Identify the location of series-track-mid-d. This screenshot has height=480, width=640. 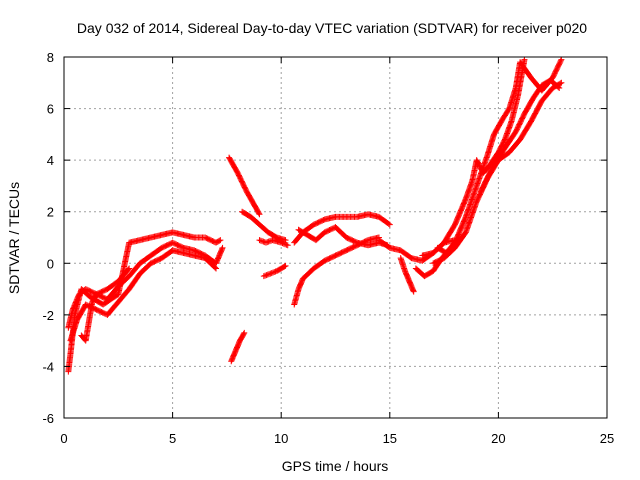
(342, 228).